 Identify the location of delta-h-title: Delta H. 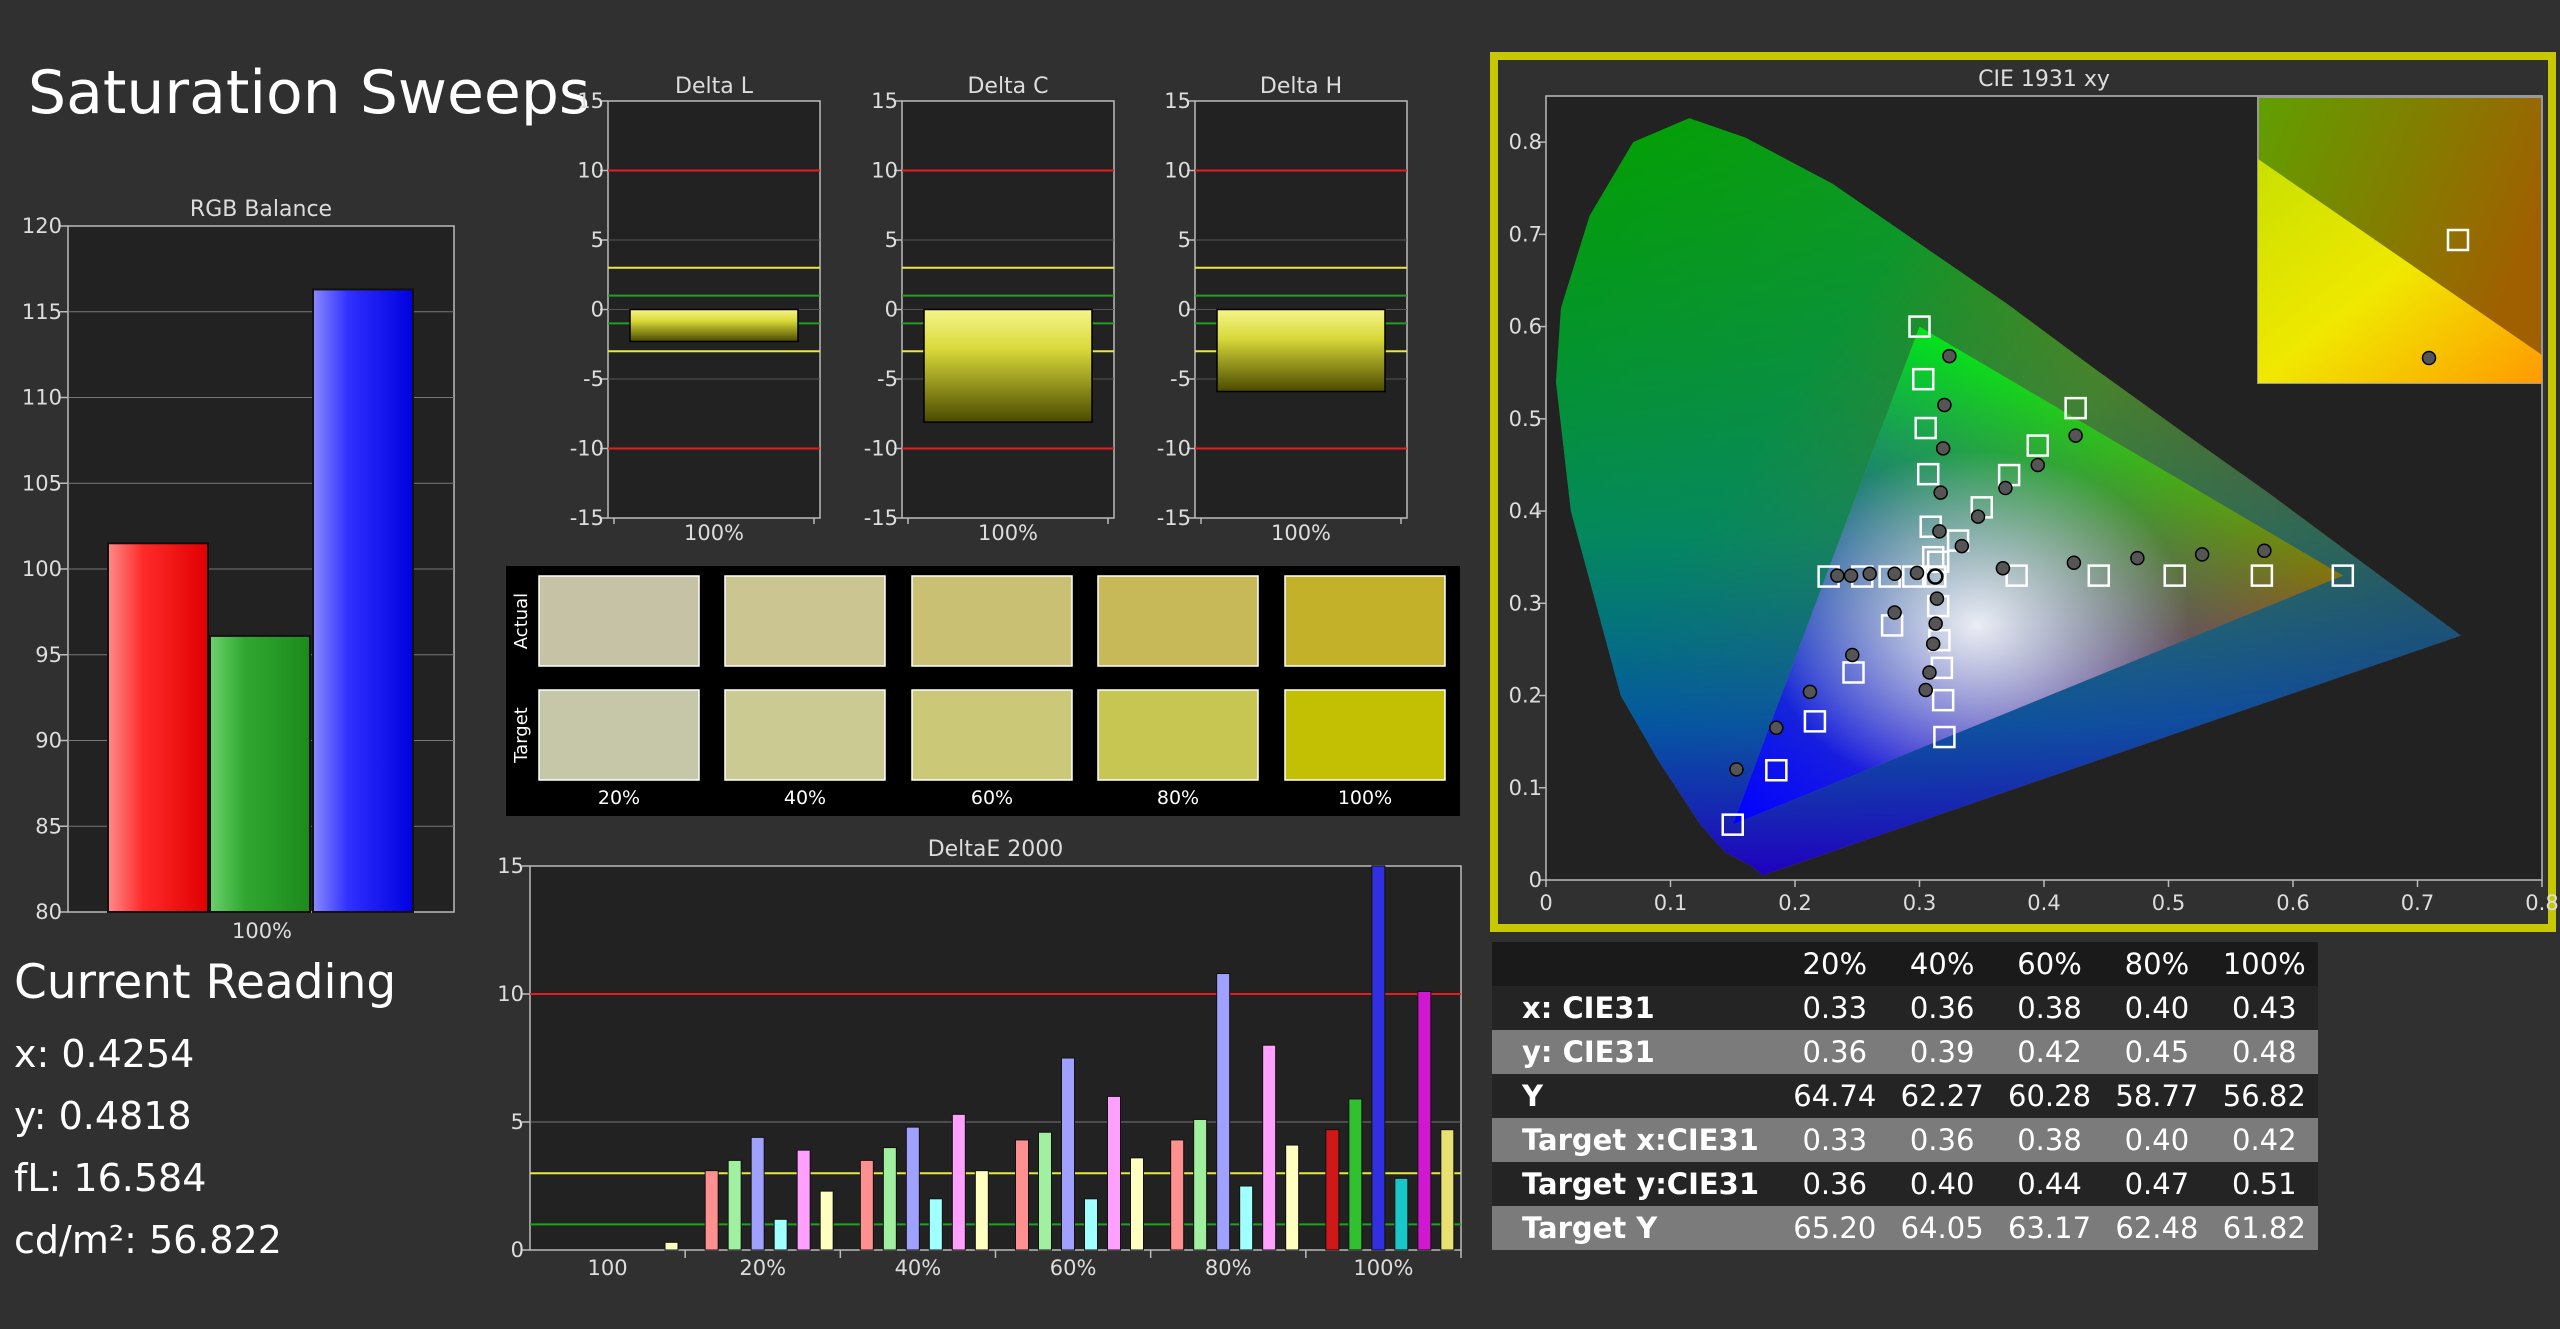
(1301, 86).